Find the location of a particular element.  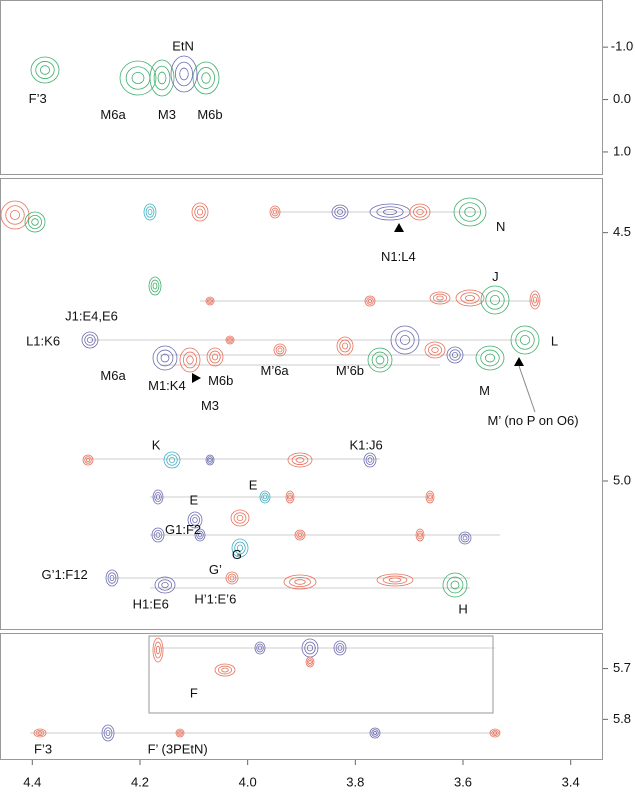

peak-label: J1:E4,E6 is located at coordinates (91, 316).